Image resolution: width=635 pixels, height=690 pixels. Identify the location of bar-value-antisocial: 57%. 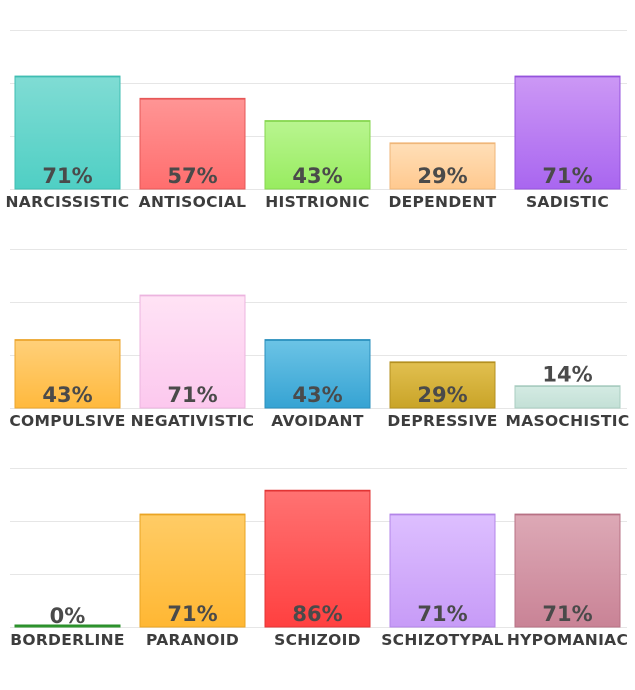
(192, 176).